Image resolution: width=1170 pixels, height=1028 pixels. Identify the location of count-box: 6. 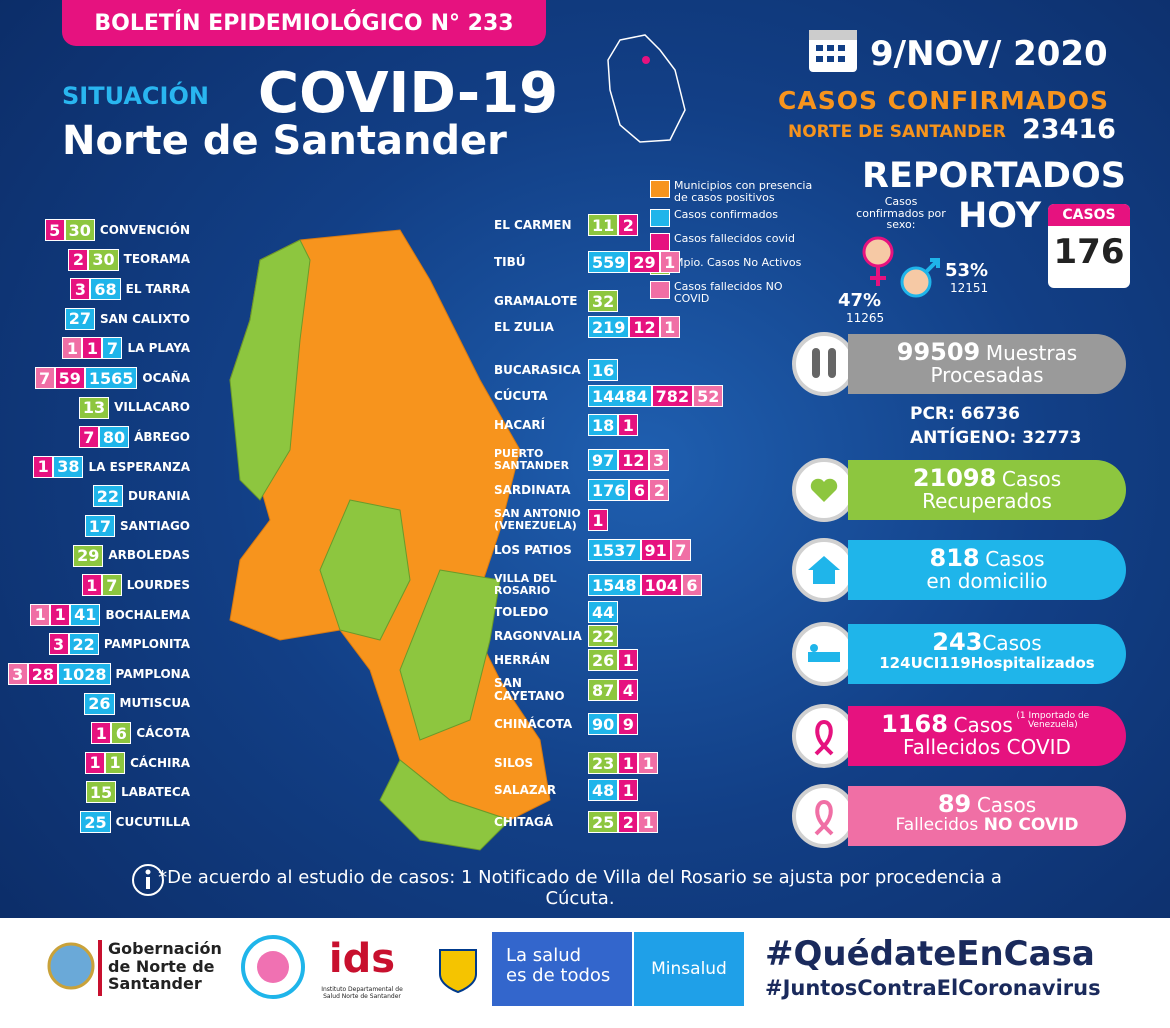
(691, 585).